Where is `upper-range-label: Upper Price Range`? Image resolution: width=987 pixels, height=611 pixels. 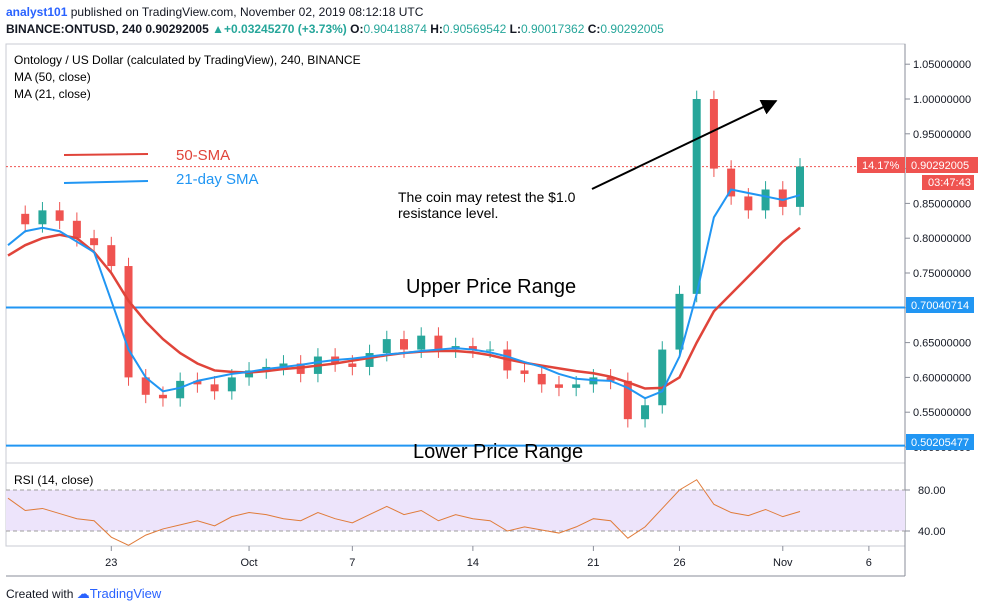 upper-range-label: Upper Price Range is located at coordinates (491, 287).